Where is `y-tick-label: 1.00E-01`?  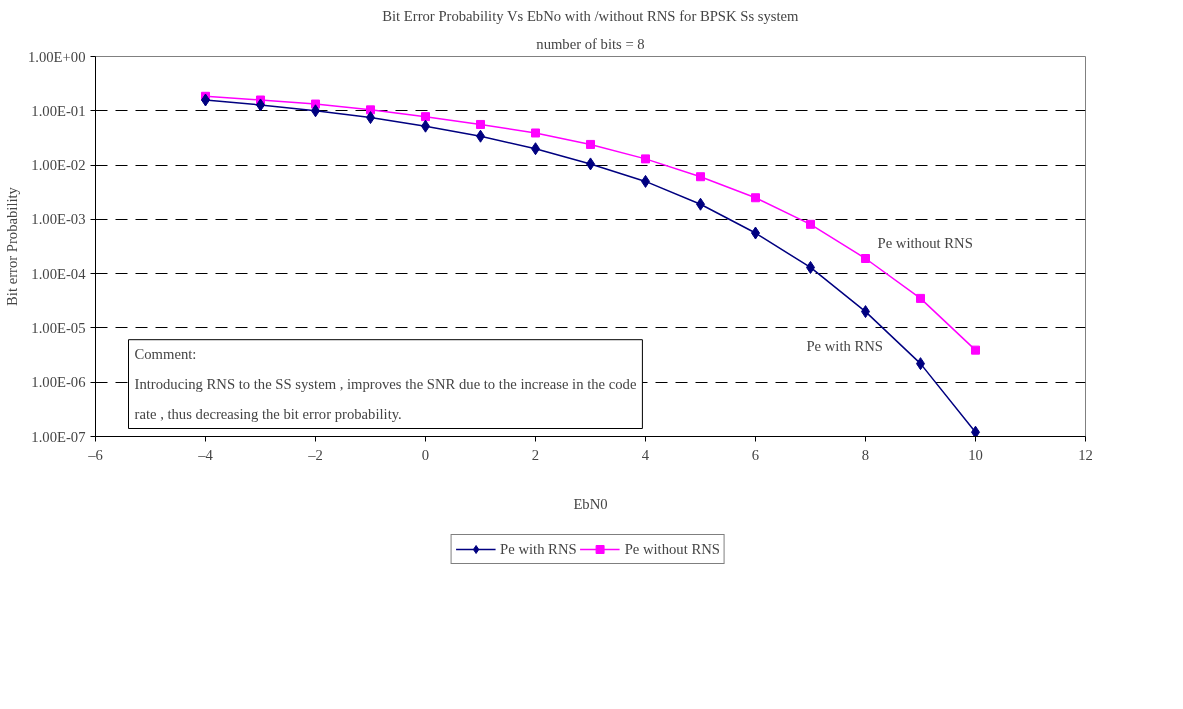 y-tick-label: 1.00E-01 is located at coordinates (58, 110).